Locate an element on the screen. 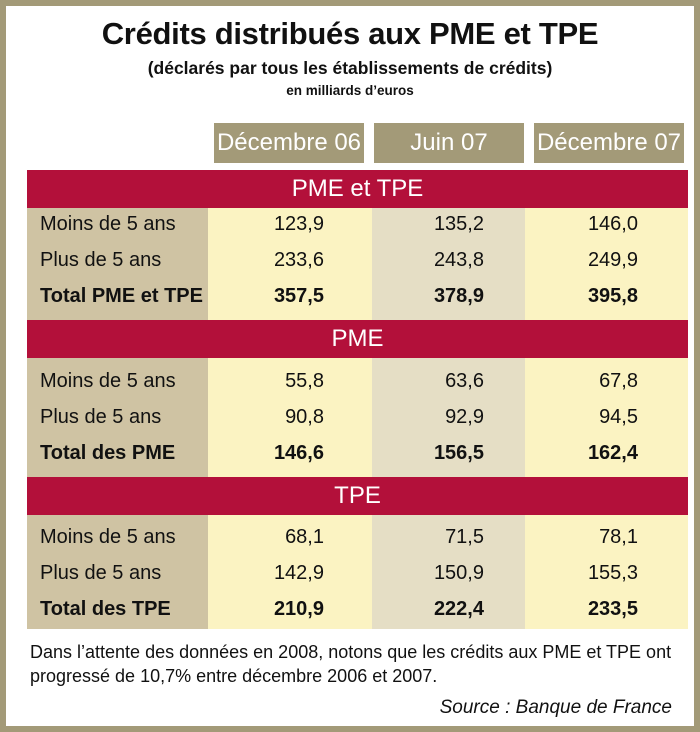 This screenshot has height=732, width=700. cell-value: 68,1 is located at coordinates (304, 537).